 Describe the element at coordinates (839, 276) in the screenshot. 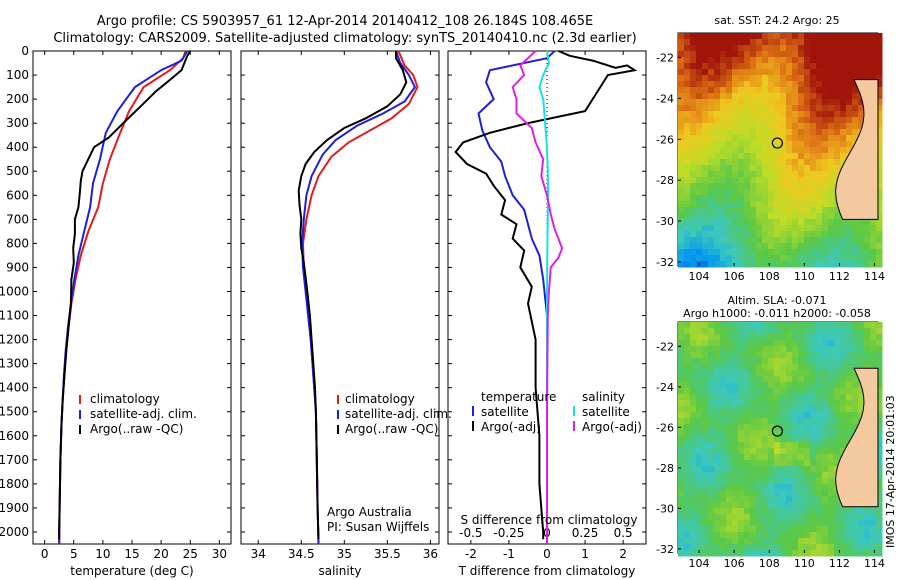

I see `map-x-tick-label: 112` at that location.